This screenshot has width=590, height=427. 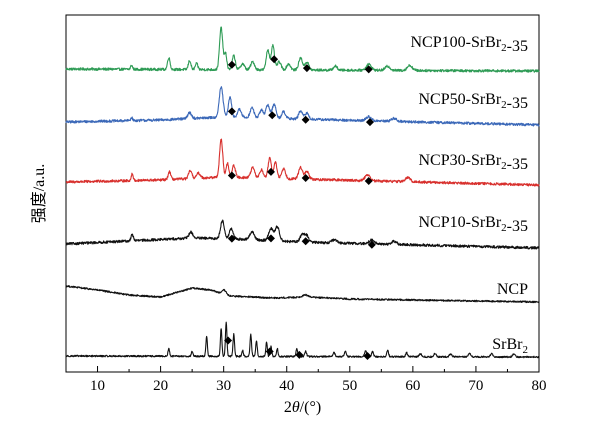 What do you see at coordinates (473, 162) in the screenshot?
I see `series-label-2: NCP30-SrBr2-35` at bounding box center [473, 162].